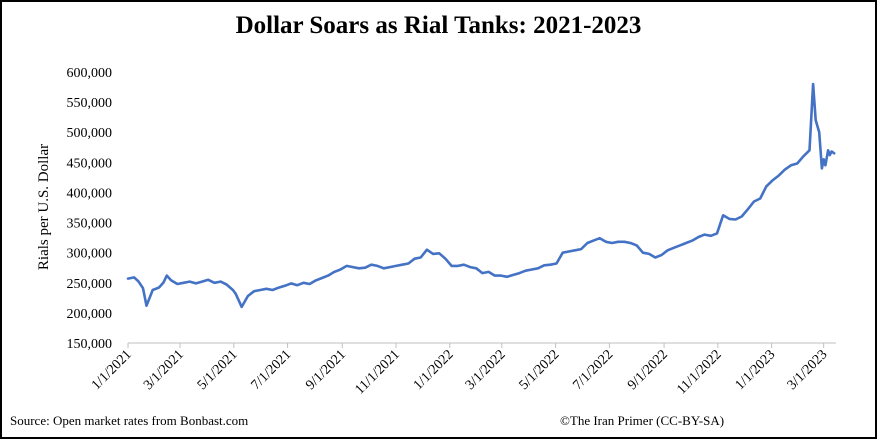 The width and height of the screenshot is (877, 439). What do you see at coordinates (44, 207) in the screenshot?
I see `y-axis-title: Rials per U.S. Dollar` at bounding box center [44, 207].